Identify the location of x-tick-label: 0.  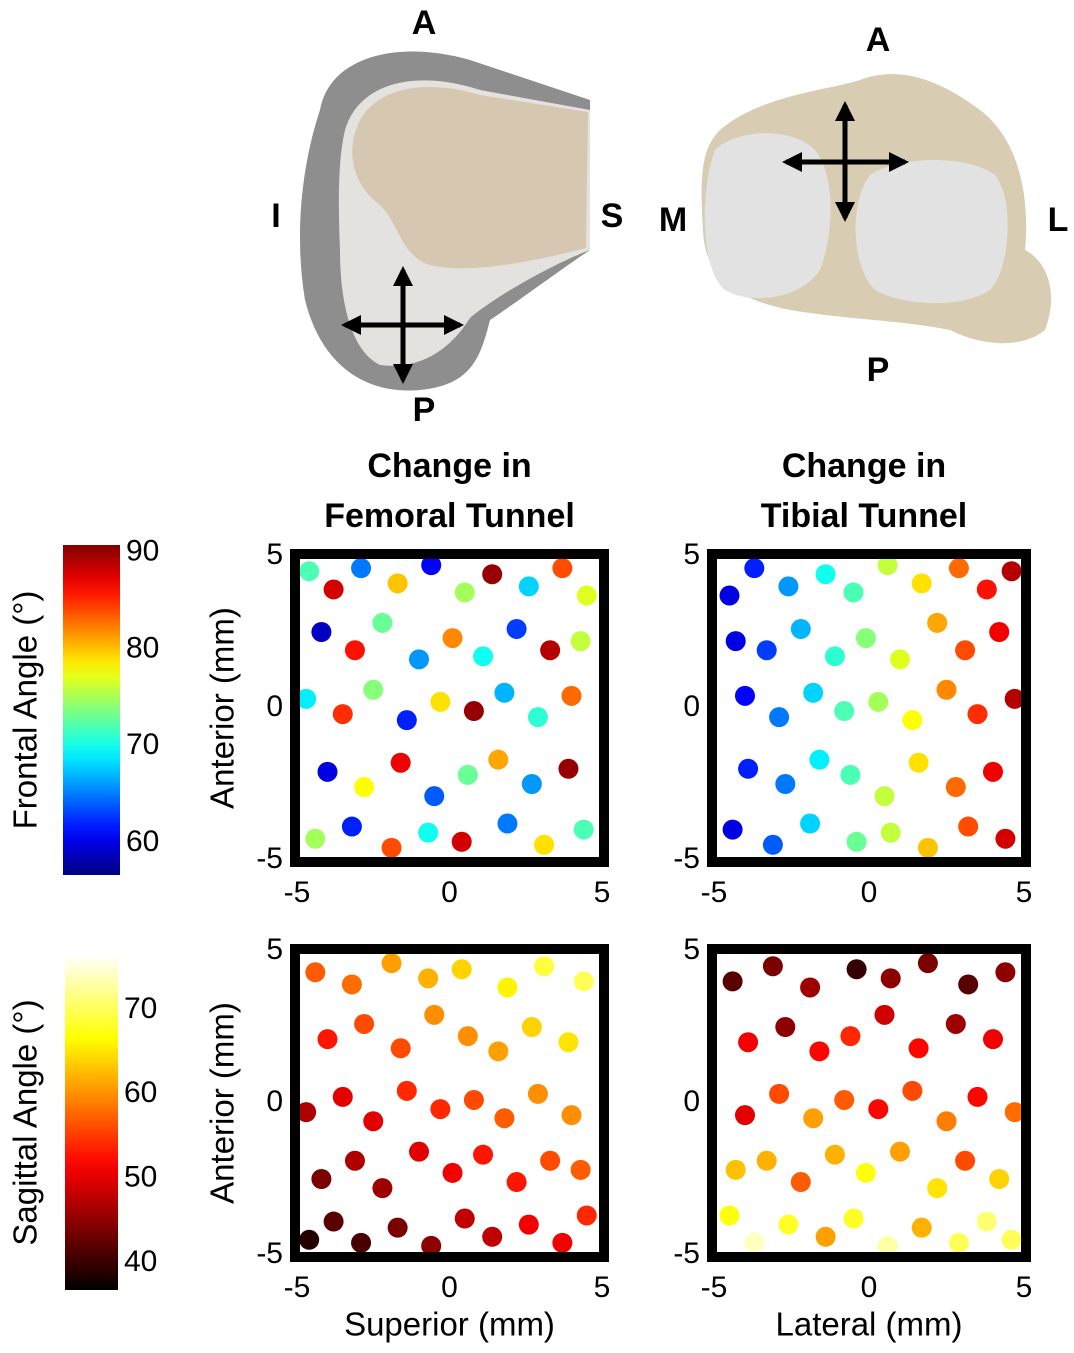
(869, 892).